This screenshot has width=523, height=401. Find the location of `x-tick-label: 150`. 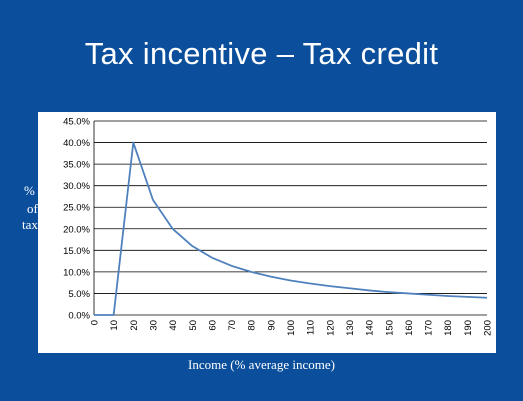

x-tick-label: 150 is located at coordinates (389, 328).